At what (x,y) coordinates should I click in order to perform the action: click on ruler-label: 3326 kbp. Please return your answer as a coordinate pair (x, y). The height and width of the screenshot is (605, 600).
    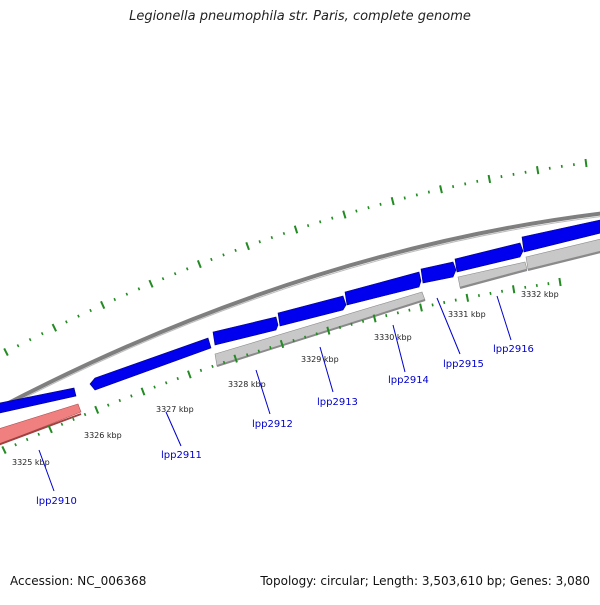
    Looking at the image, I should click on (103, 435).